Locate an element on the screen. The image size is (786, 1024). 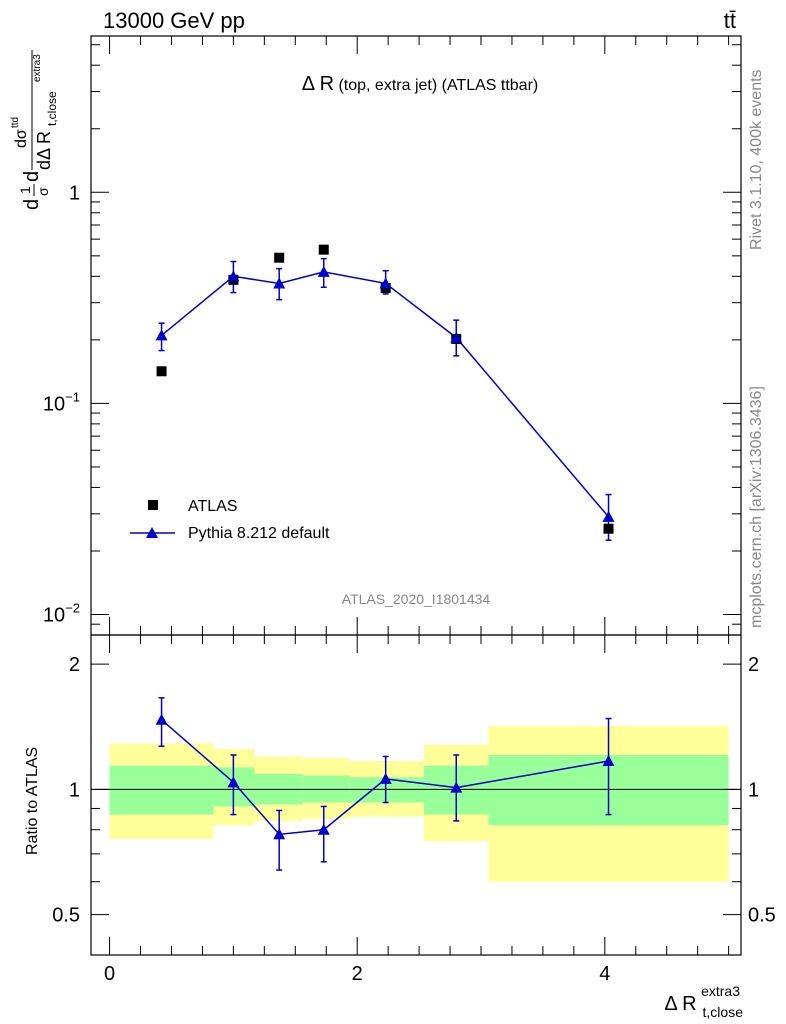
main-y-axis-label: d 1 σ d dσ ttd dΔ R t,close extra3 is located at coordinates (34, 130).